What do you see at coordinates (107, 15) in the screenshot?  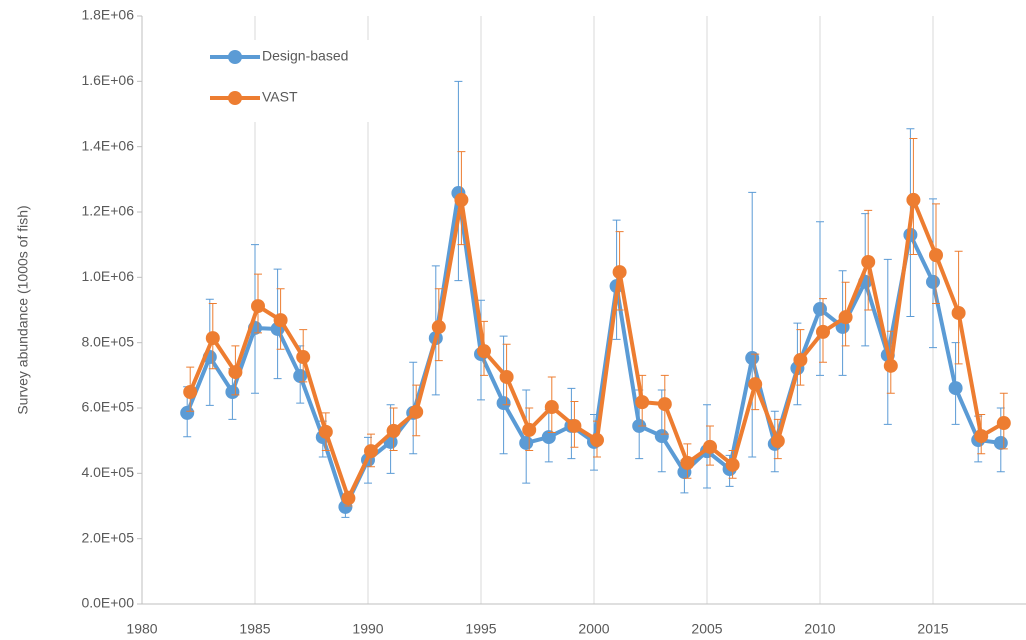 I see `y-tick-label: 1.8E+06` at bounding box center [107, 15].